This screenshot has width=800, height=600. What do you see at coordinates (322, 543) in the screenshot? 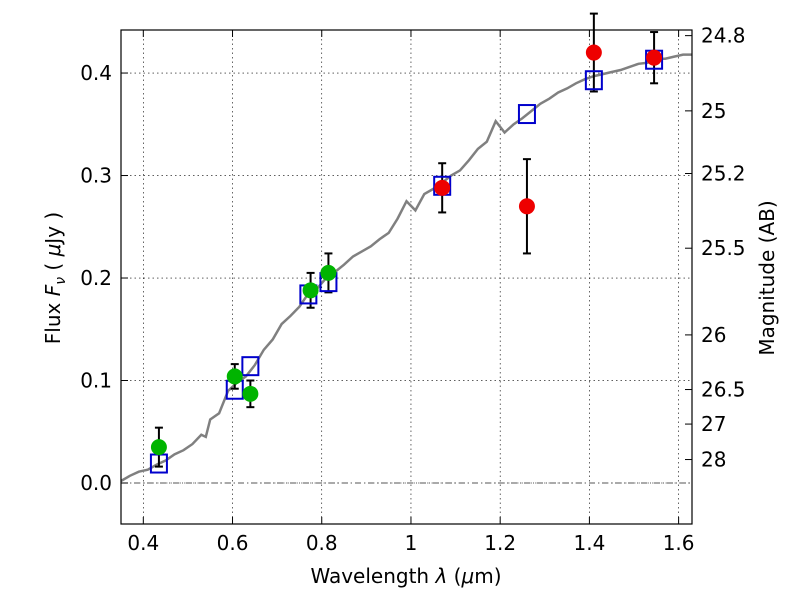
I see `x-tick-label: 0.8` at bounding box center [322, 543].